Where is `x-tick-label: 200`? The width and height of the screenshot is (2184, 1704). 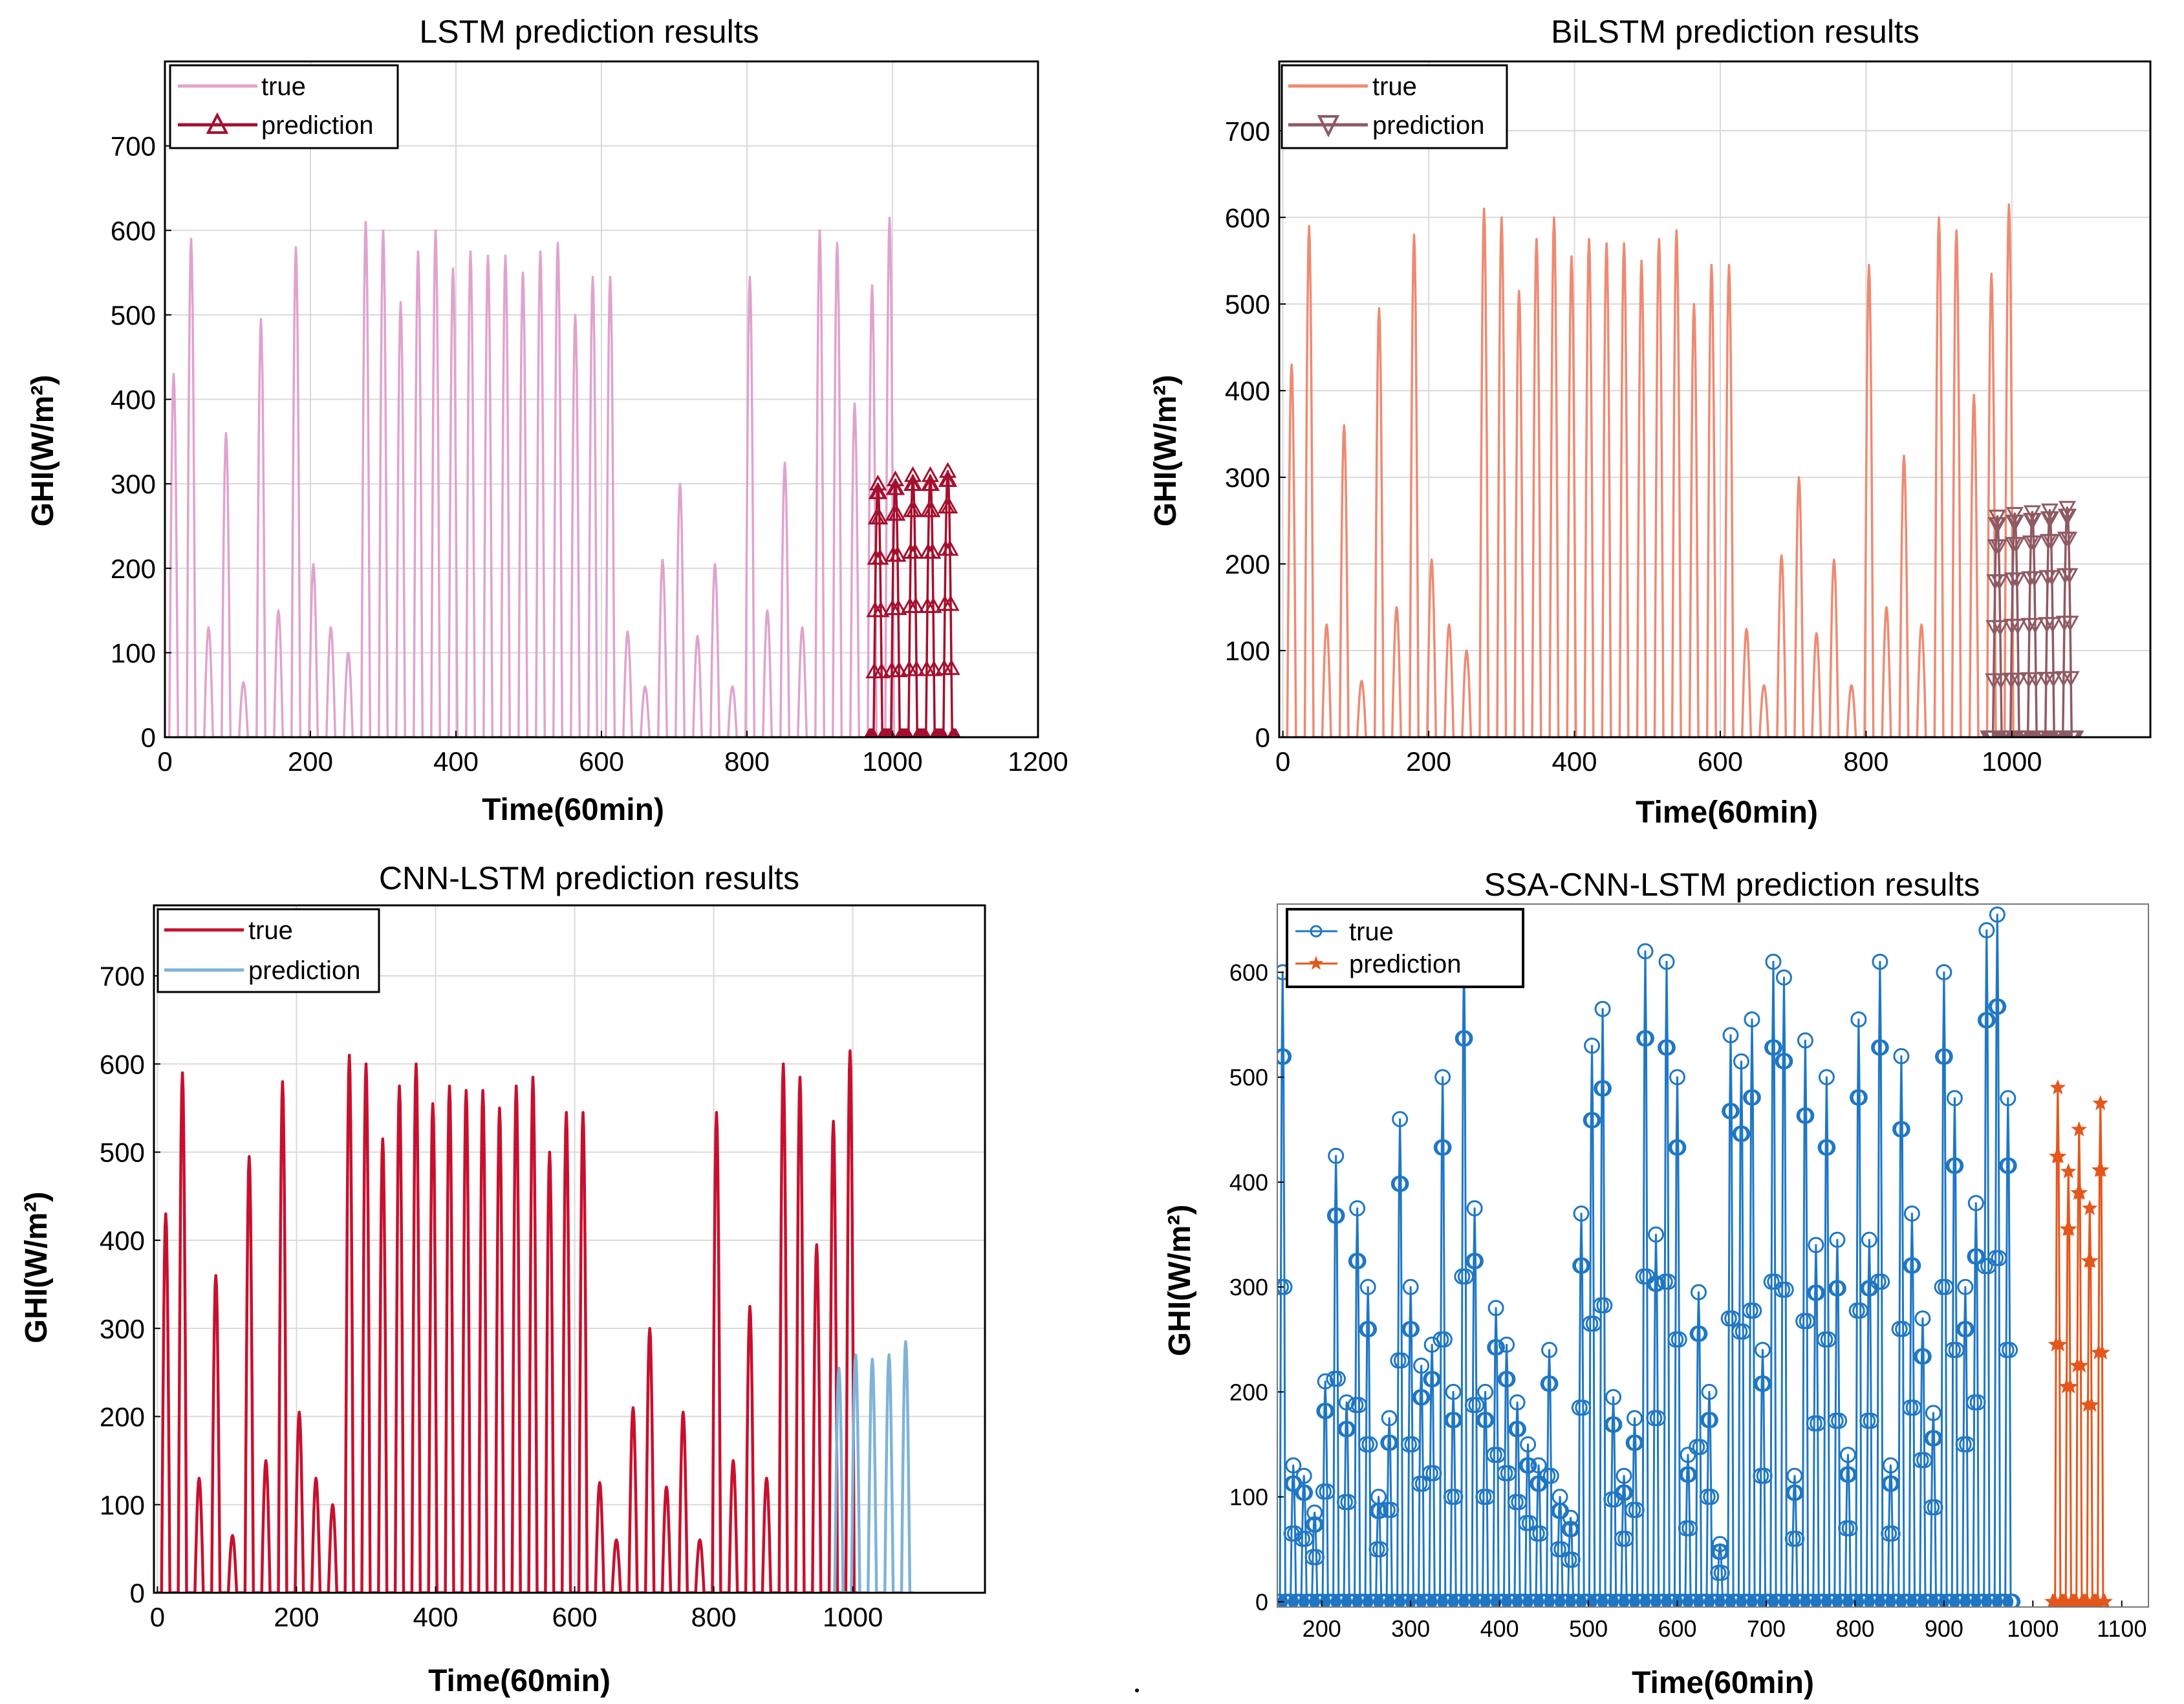
x-tick-label: 200 is located at coordinates (297, 1617).